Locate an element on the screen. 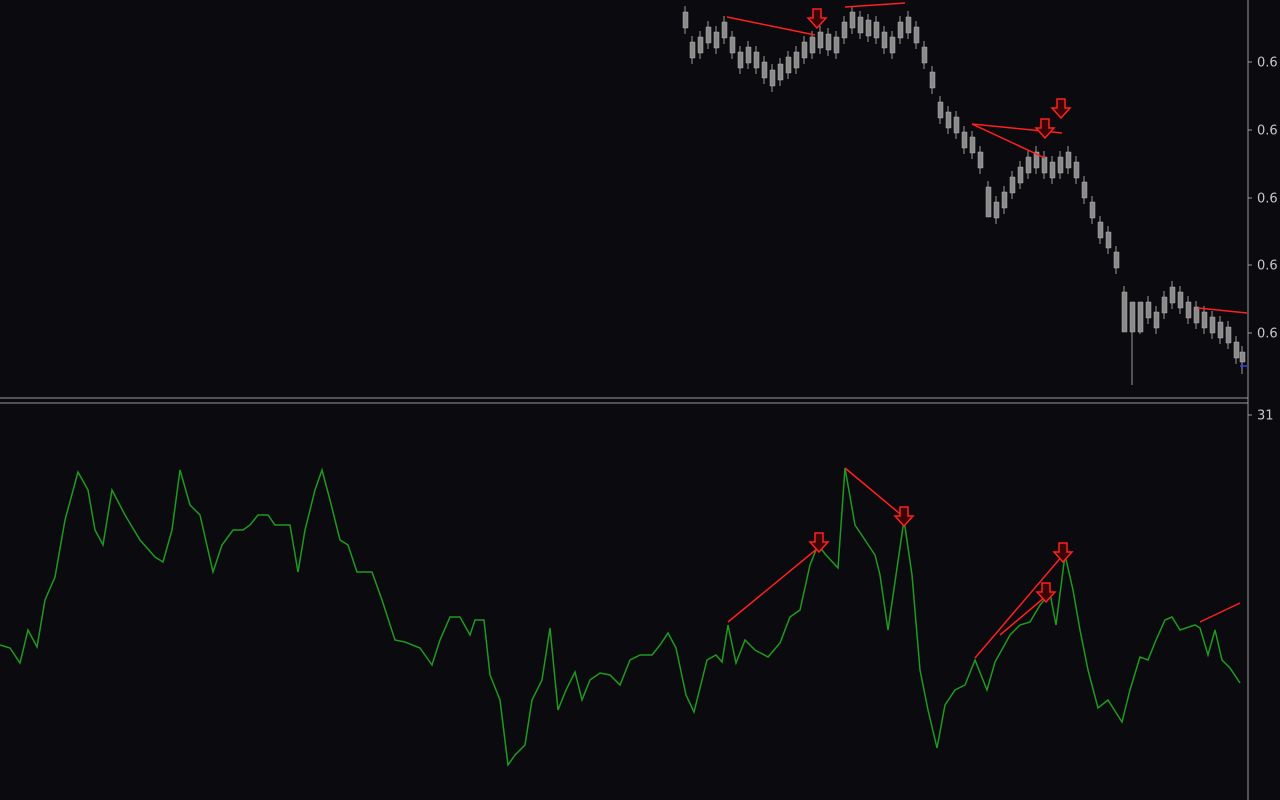 The width and height of the screenshot is (1280, 800). indicator-divergence-lines is located at coordinates (984, 563).